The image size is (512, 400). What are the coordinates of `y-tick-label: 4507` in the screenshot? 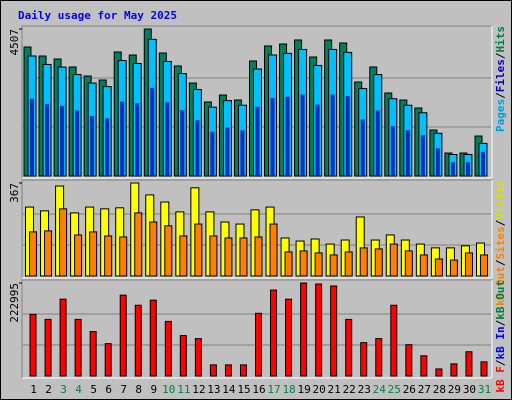 It's located at (14, 42).